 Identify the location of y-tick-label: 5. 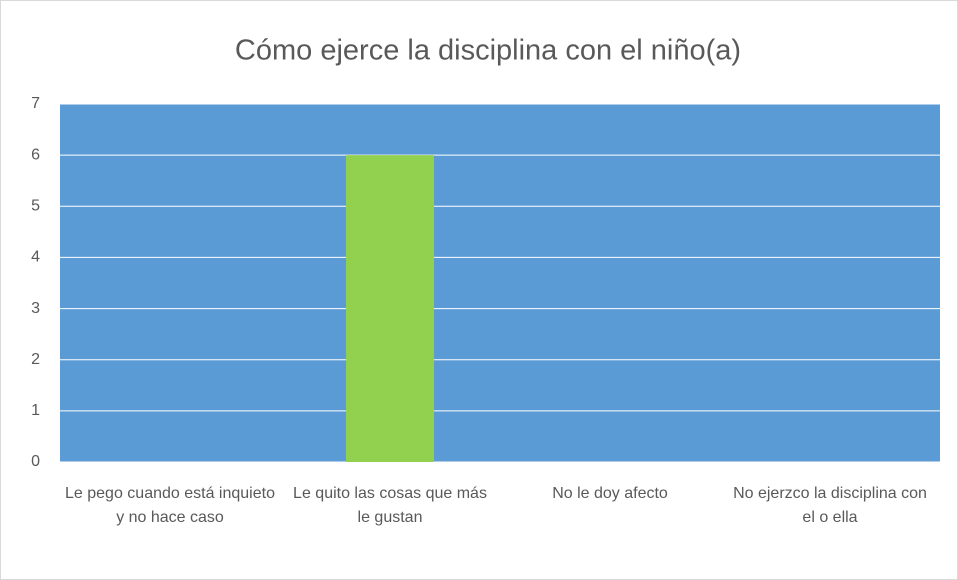
(35, 206).